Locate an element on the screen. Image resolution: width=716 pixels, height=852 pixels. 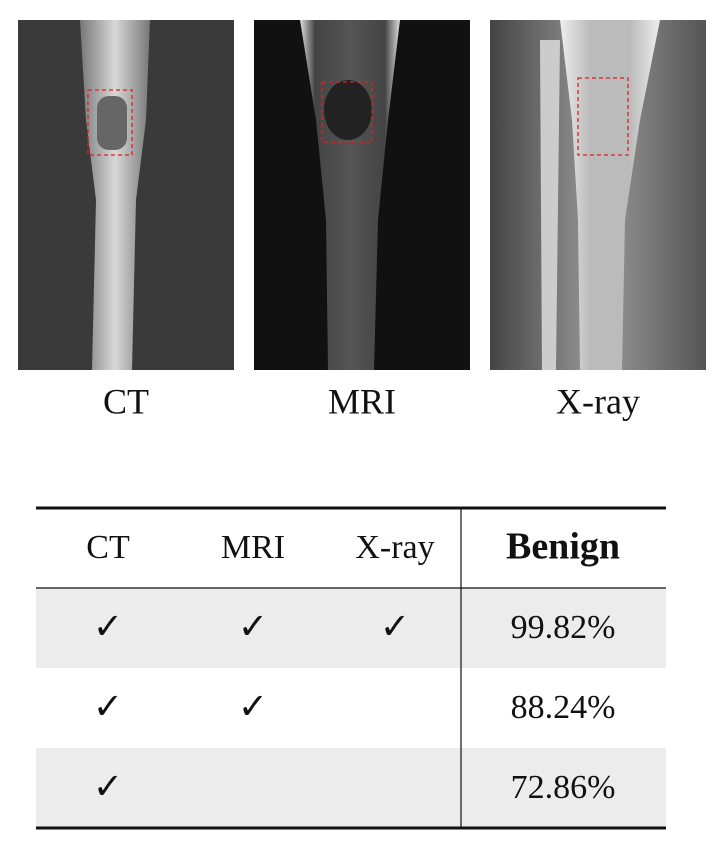
ct-image is located at coordinates (126, 195).